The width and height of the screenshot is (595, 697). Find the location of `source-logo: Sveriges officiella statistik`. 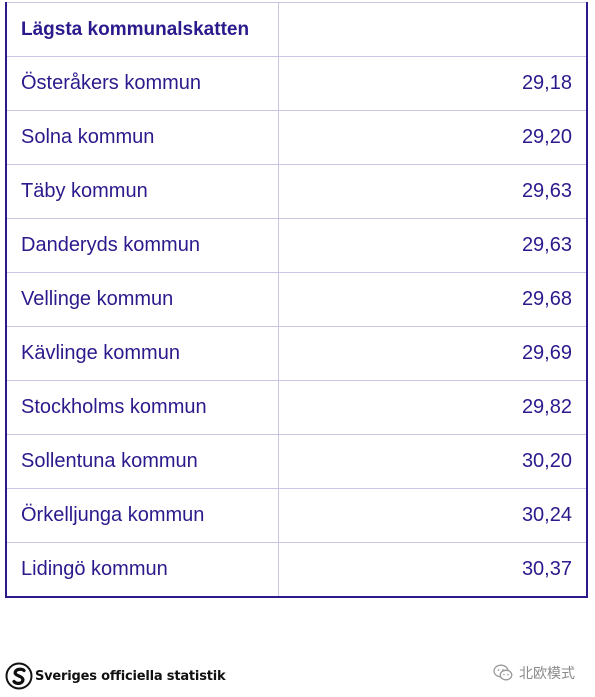

source-logo: Sveriges officiella statistik is located at coordinates (115, 676).